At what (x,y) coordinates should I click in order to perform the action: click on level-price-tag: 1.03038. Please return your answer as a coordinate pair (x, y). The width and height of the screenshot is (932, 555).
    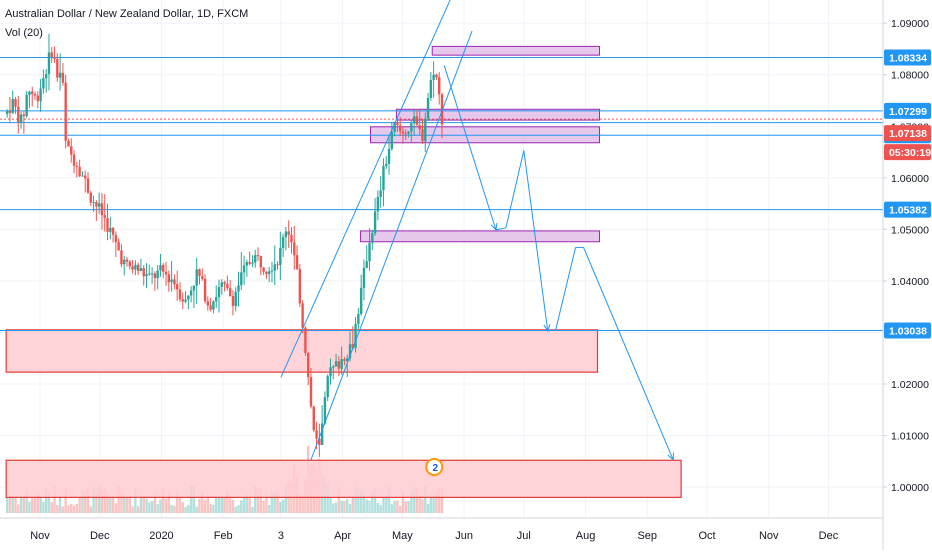
    Looking at the image, I should click on (907, 330).